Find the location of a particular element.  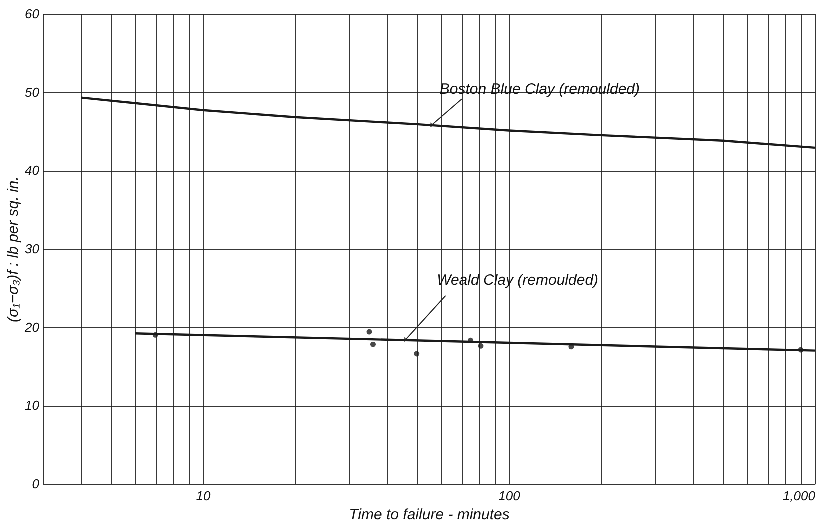

y-tick-label: 30 is located at coordinates (32, 249).